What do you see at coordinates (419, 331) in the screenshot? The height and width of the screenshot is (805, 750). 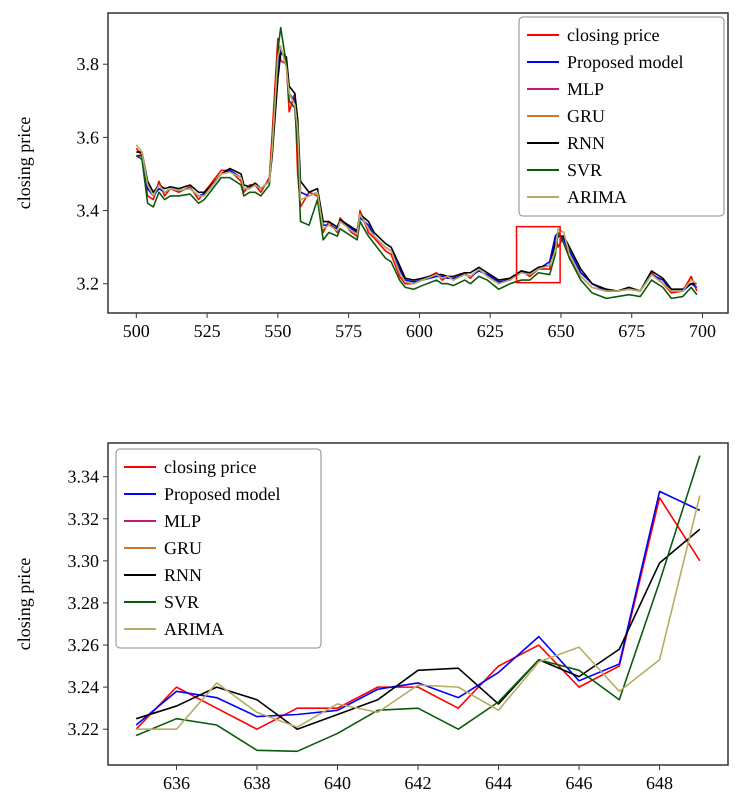 I see `x-tick-label: 600` at bounding box center [419, 331].